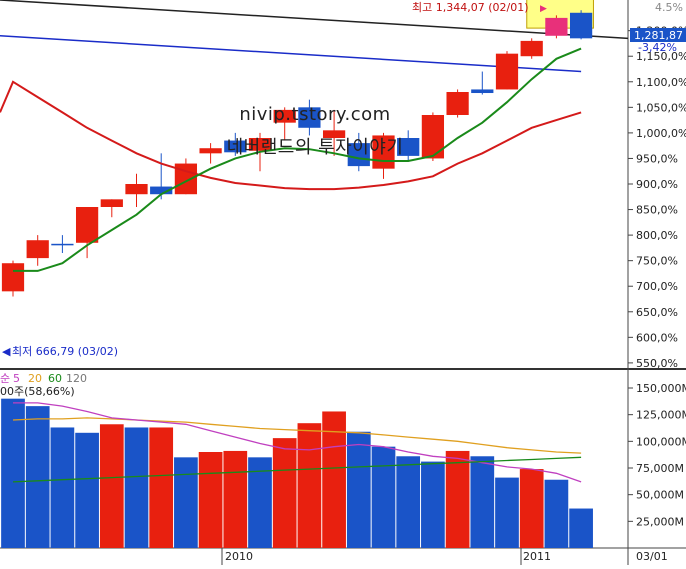 The image size is (686, 569). Describe the element at coordinates (657, 286) in the screenshot. I see `price-tick-label: 700,0%` at that location.